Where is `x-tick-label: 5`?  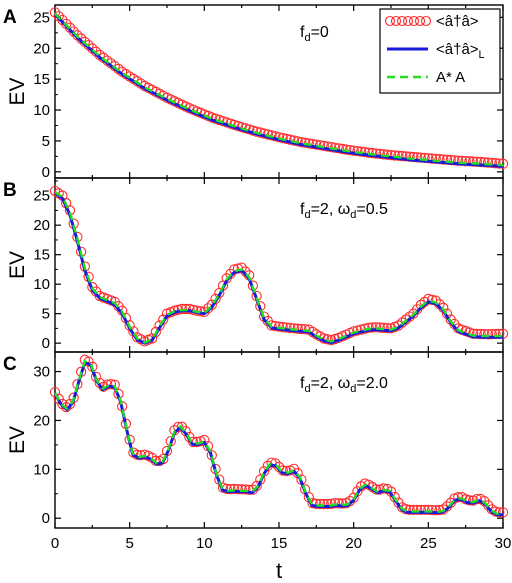
x-tick-label: 5 is located at coordinates (129, 543).